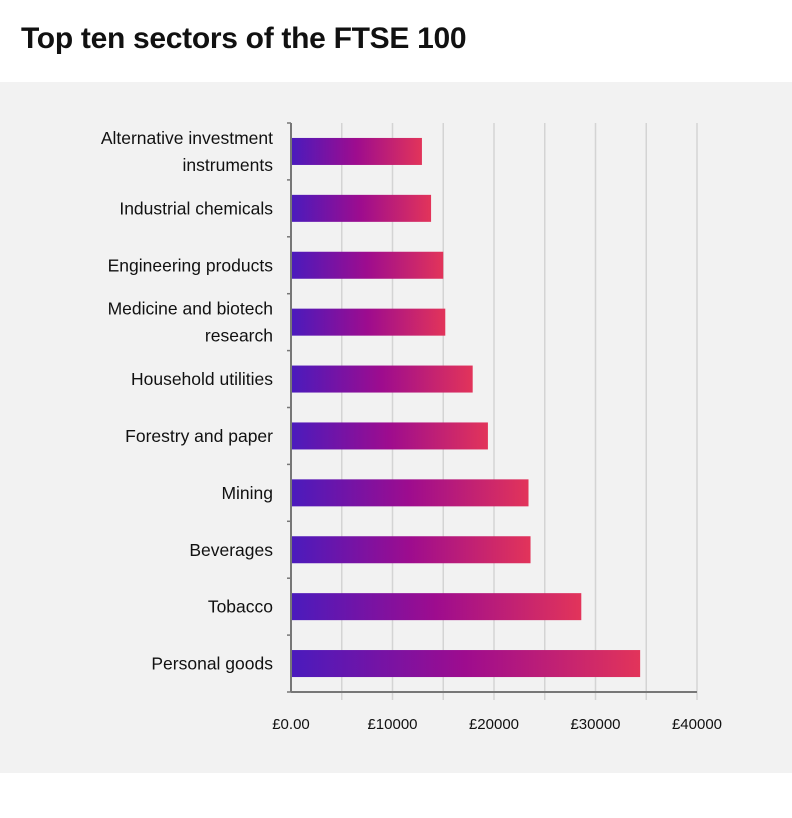 This screenshot has height=818, width=792. Describe the element at coordinates (494, 724) in the screenshot. I see `x-tick-label: £20000` at that location.